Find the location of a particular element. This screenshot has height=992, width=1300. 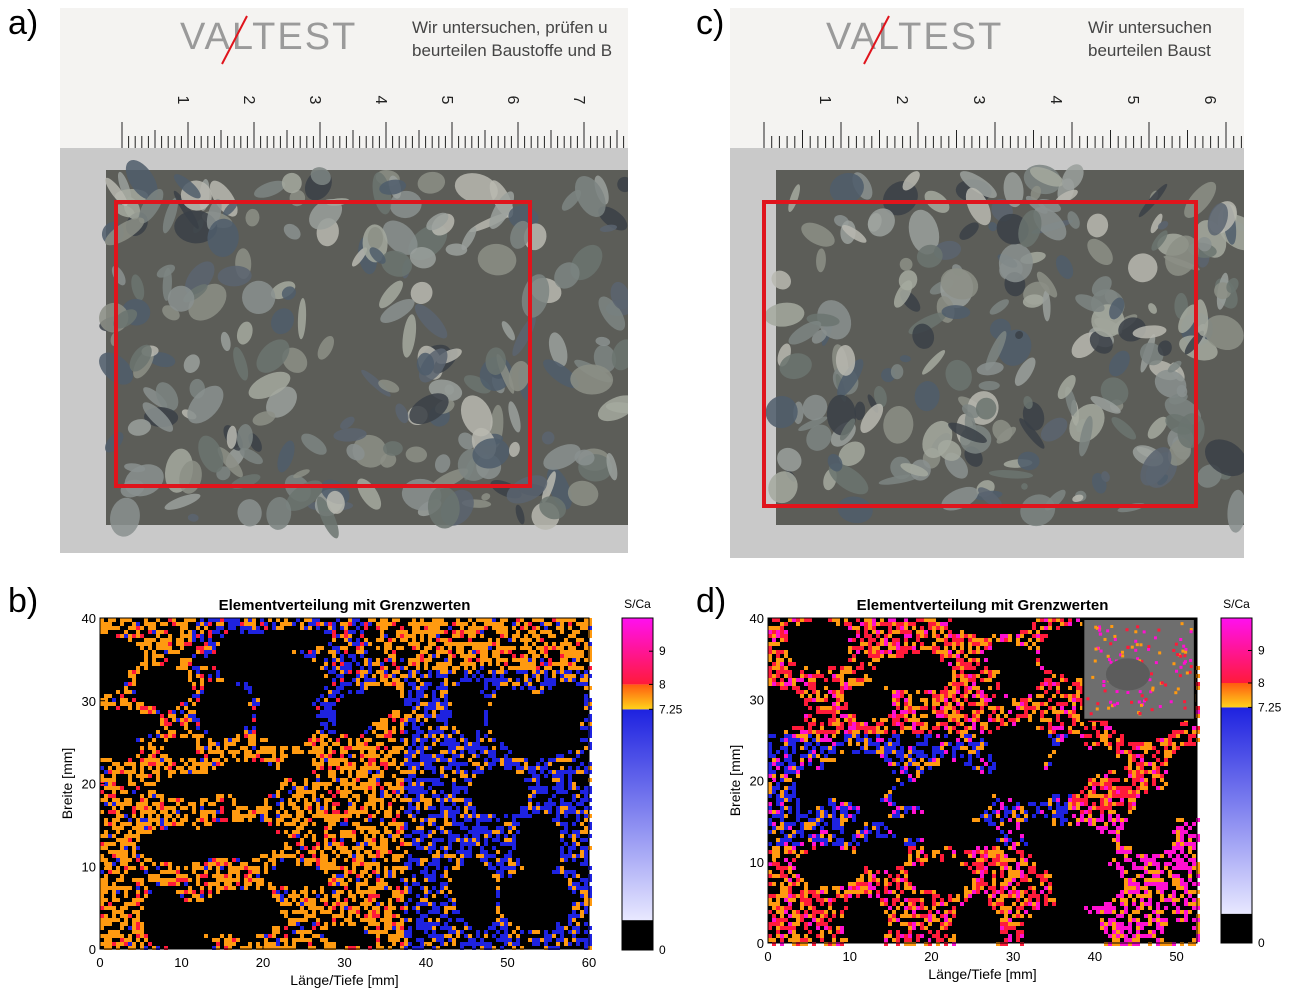

panel-label-c: c) is located at coordinates (710, 23).